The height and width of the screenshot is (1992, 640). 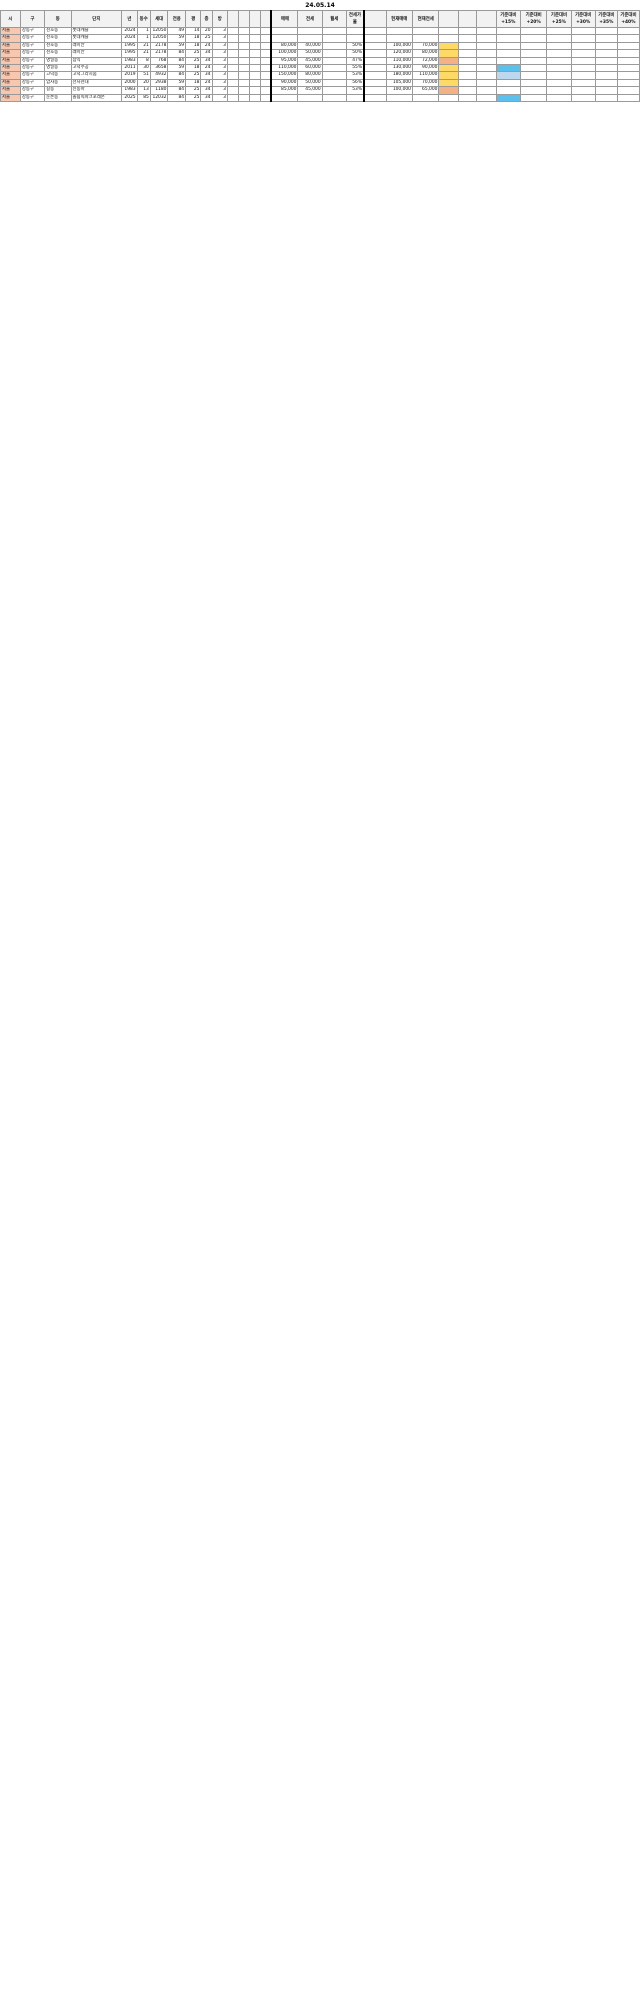 I want to click on table-cell: 51, so click(x=143, y=75).